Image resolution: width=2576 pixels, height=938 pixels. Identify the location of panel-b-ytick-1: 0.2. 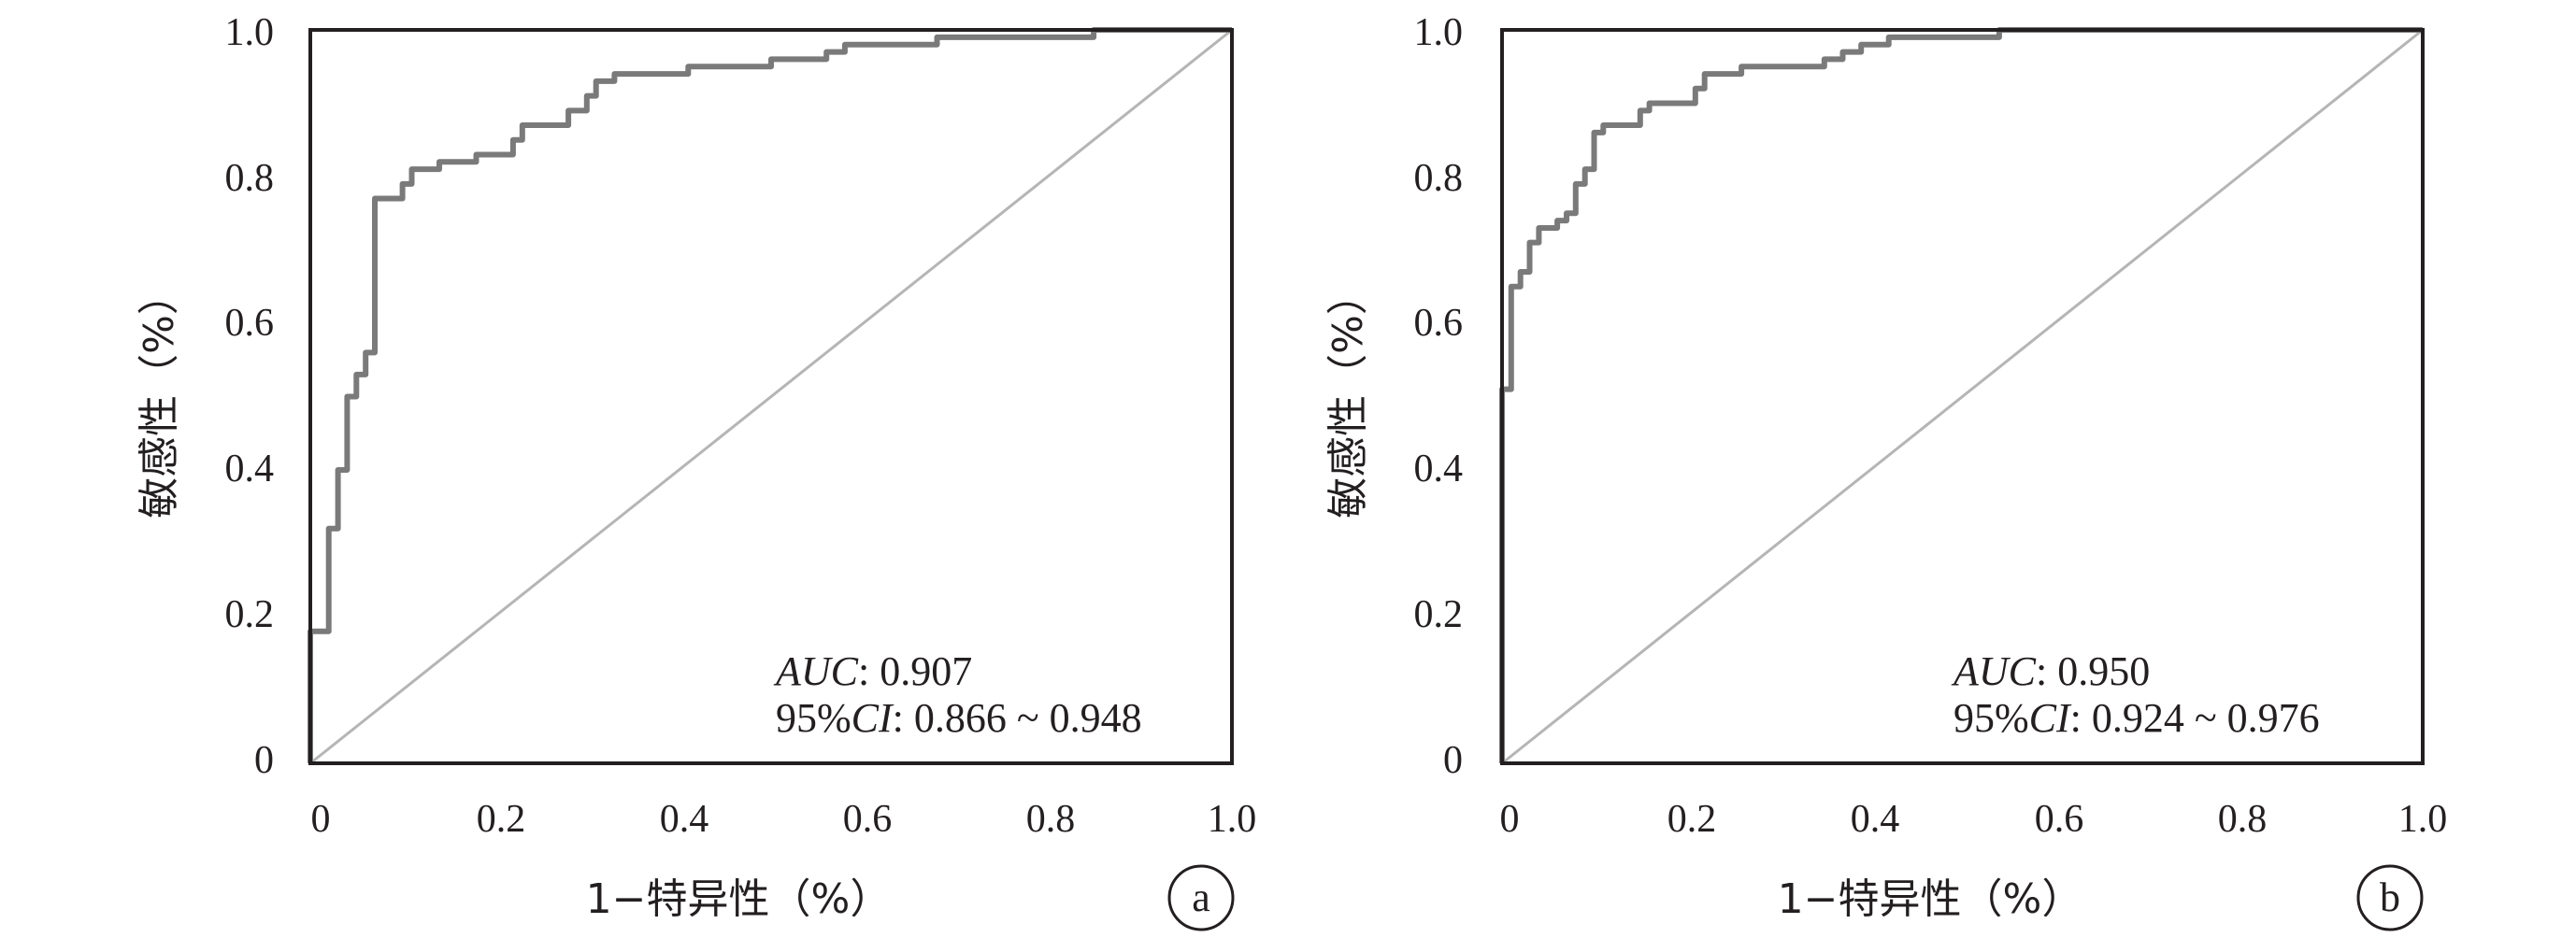
(1439, 615).